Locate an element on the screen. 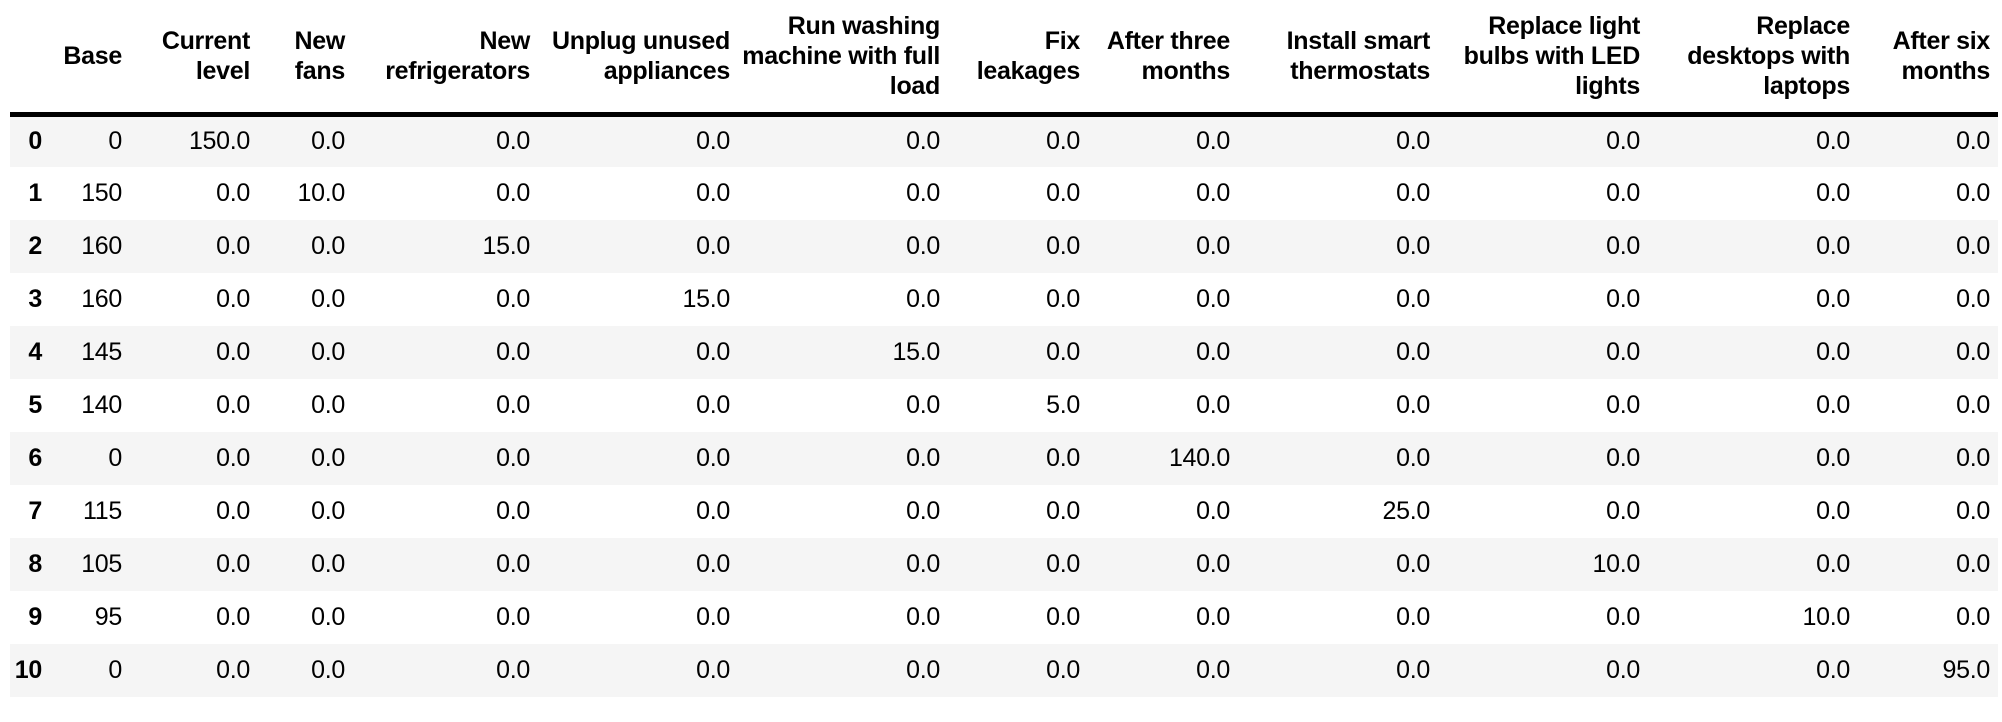 This screenshot has height=722, width=2002. table-row: 5 140 0.0 0.0 0.0 0.0 0.0 5.0 0.0 0.0 0.0 0.0 0.0 is located at coordinates (1004, 405).